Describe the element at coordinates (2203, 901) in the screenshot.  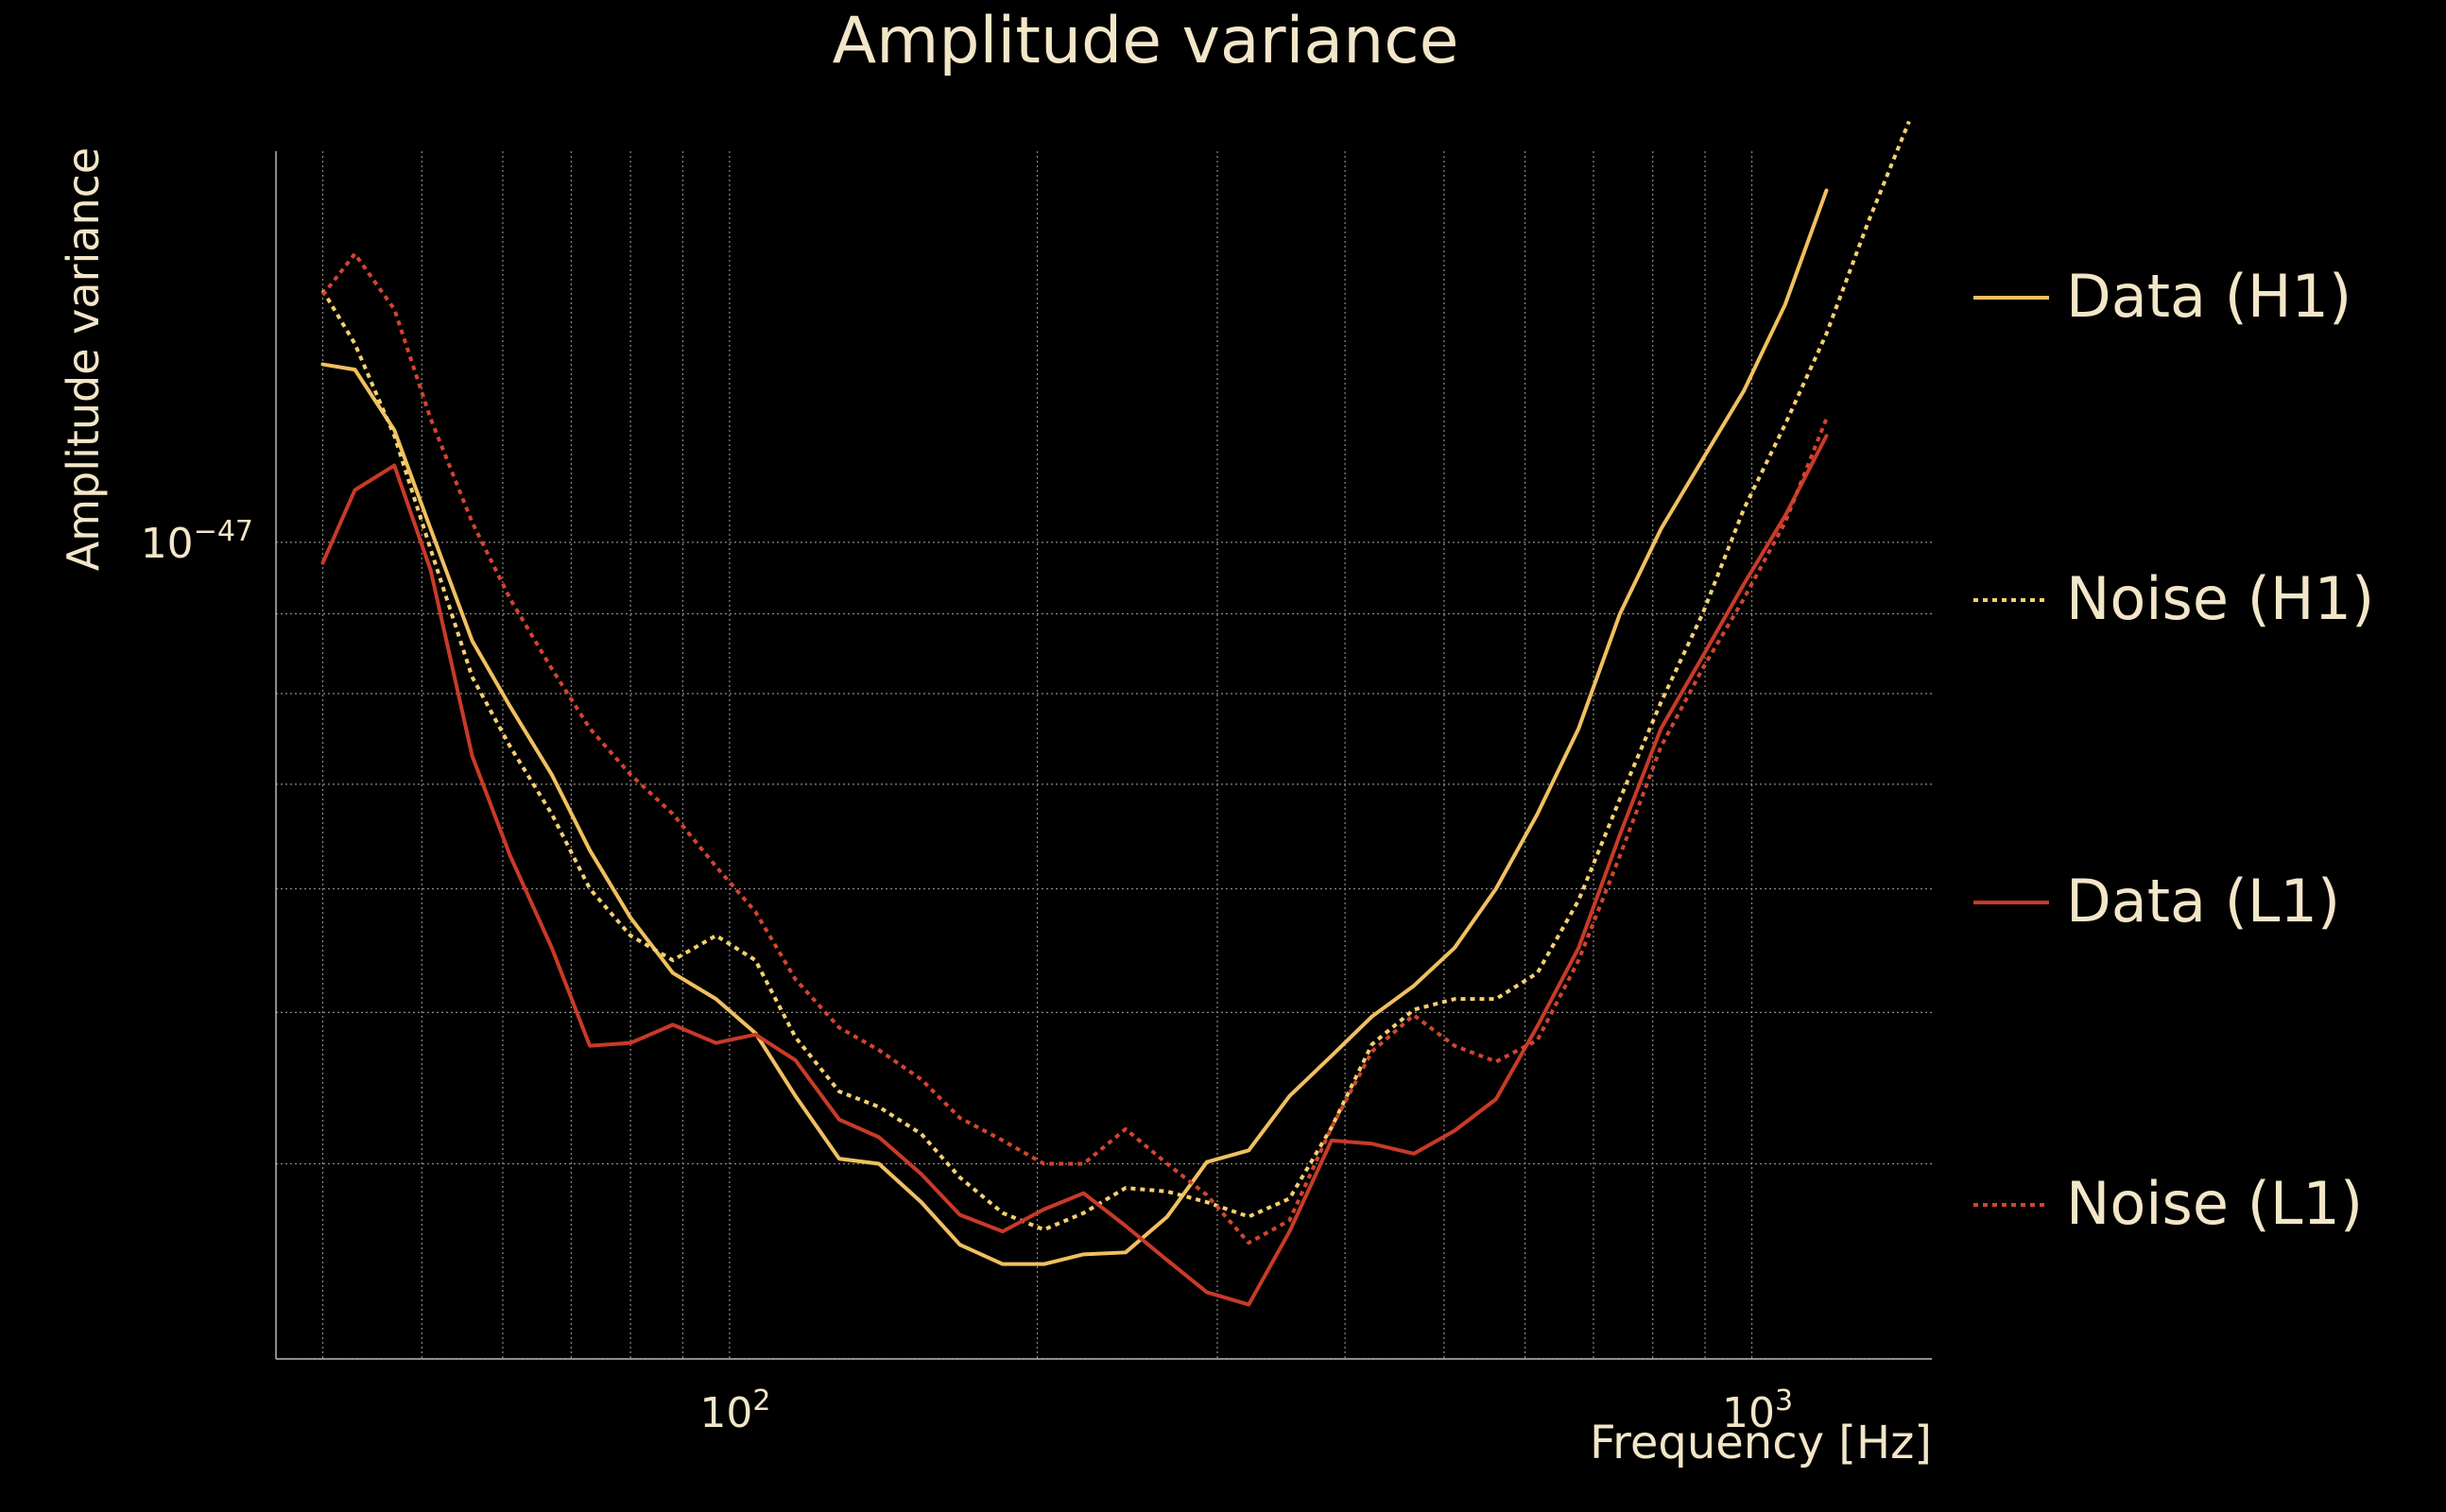
I see `legend-label-data-l1: Data (L1)` at that location.